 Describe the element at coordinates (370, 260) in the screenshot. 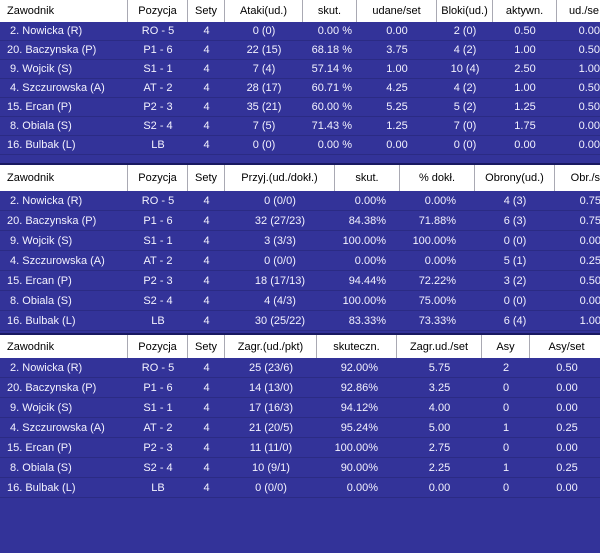

I see `cell-skut: 0.00%` at that location.